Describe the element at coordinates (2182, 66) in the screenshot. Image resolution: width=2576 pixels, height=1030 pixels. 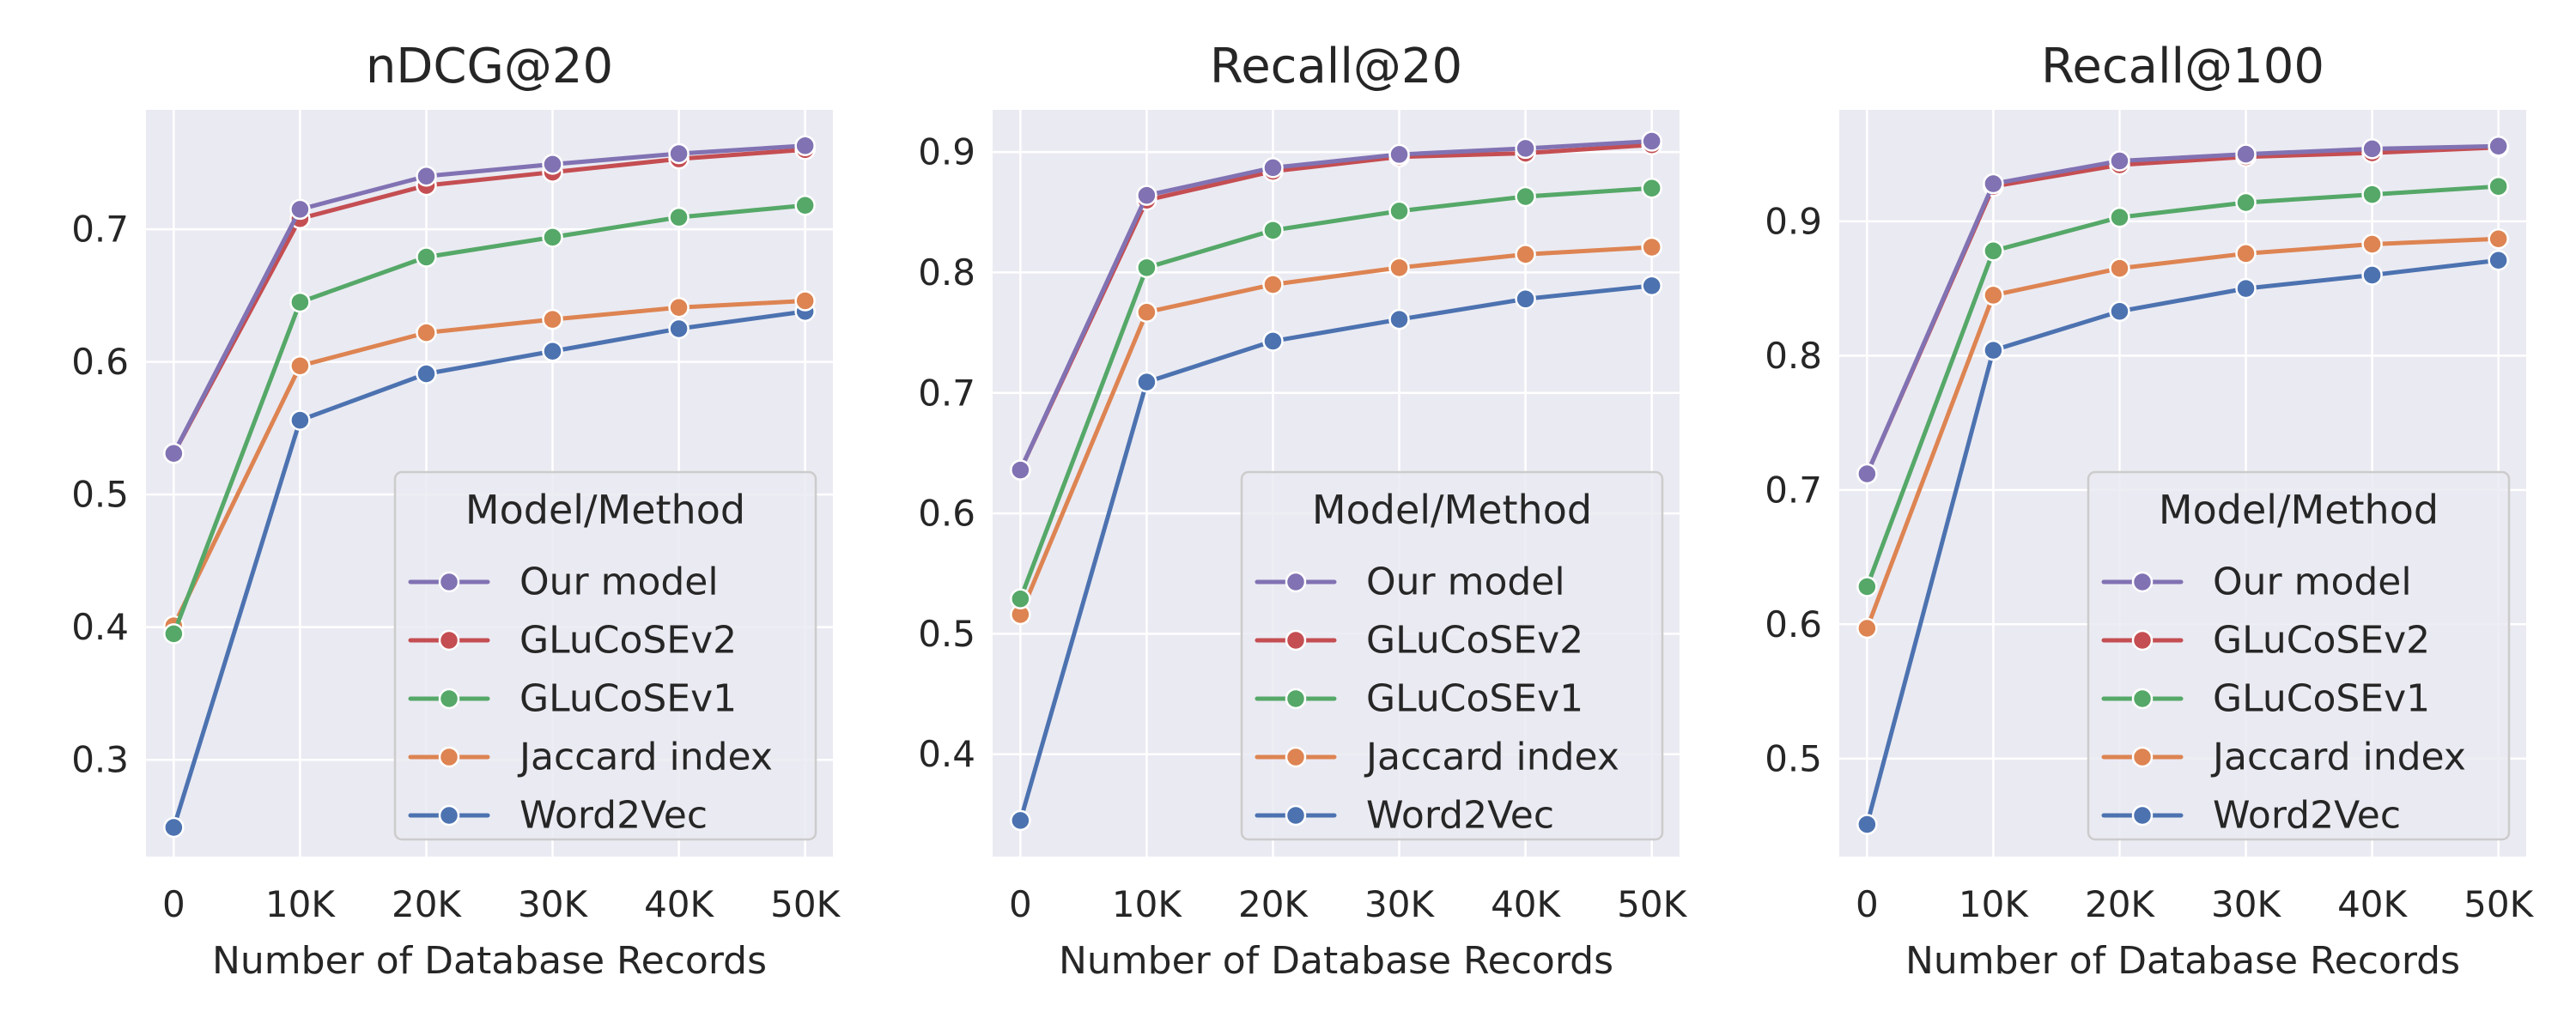
I see `chart-title: Recall@100` at that location.